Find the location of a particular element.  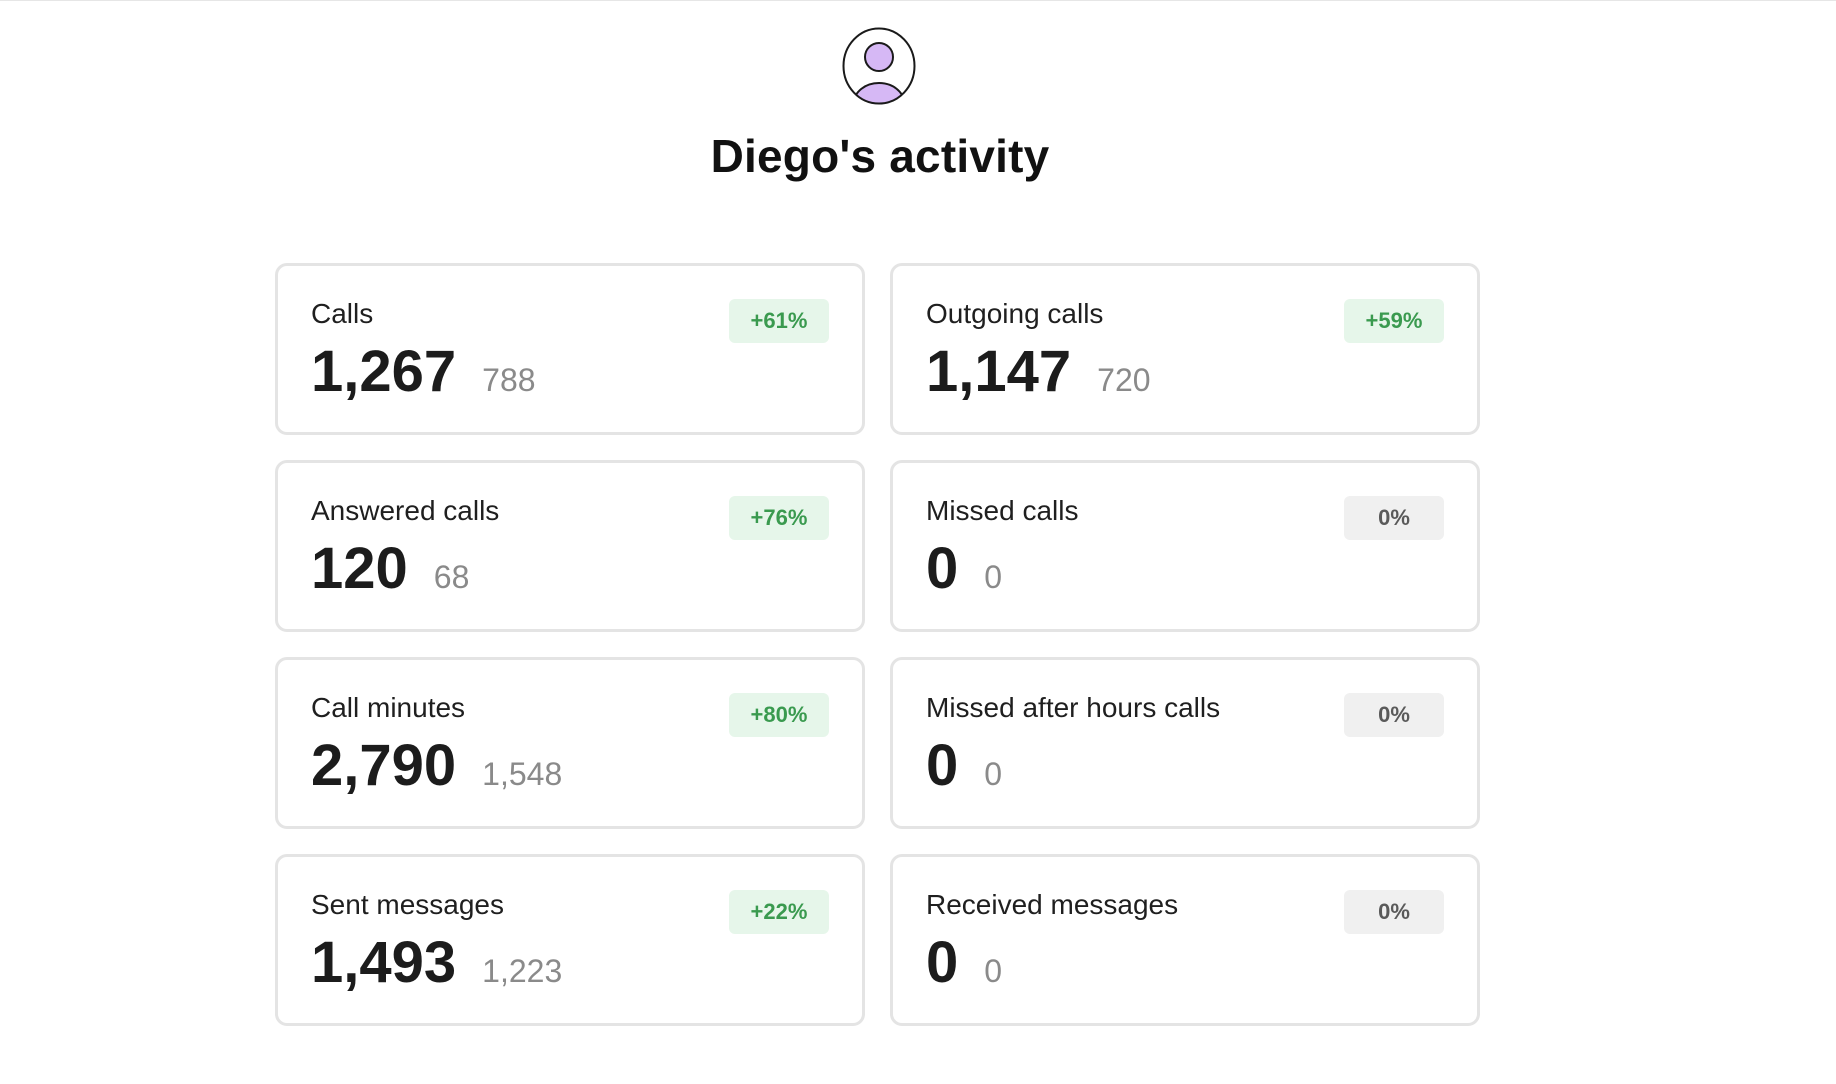

stat-previous-value: 1,223 is located at coordinates (522, 971).